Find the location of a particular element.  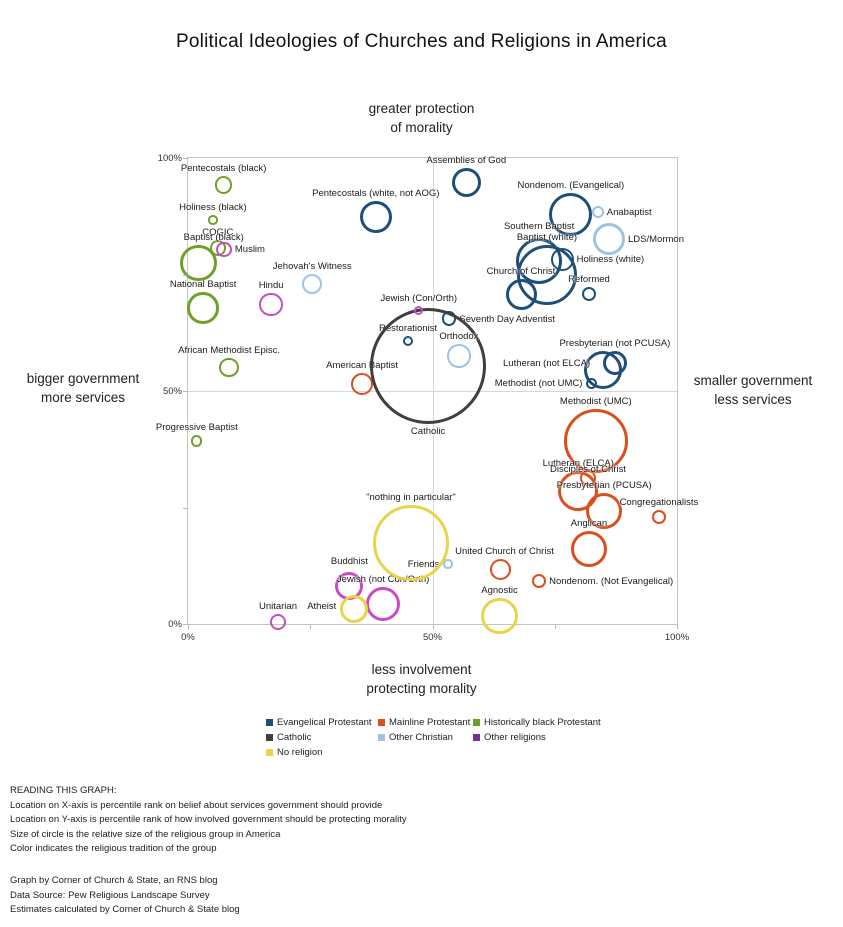

x-tick-100: 100% is located at coordinates (677, 637).